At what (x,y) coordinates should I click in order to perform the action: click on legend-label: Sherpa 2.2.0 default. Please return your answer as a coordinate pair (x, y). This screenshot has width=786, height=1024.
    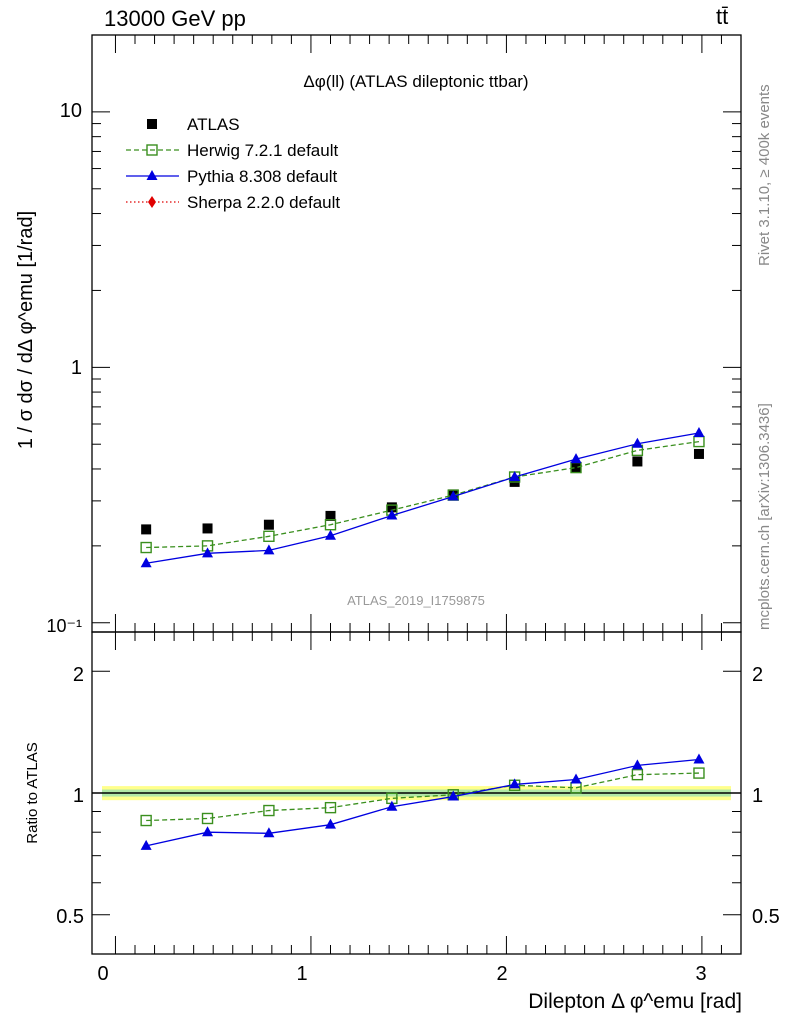
    Looking at the image, I should click on (263, 202).